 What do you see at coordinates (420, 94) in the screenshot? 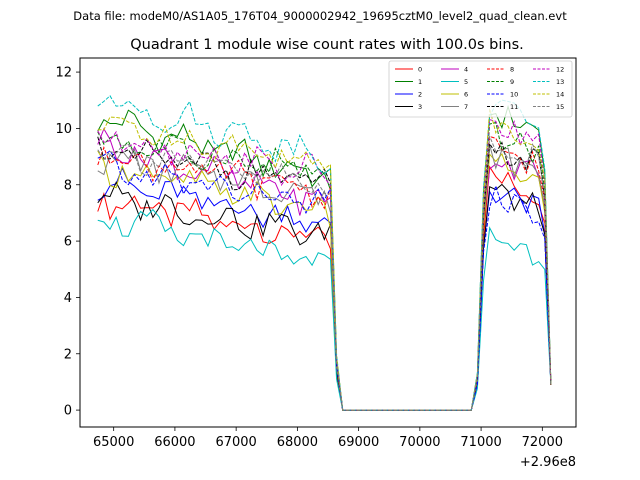
I see `legend-label-2: 2` at bounding box center [420, 94].